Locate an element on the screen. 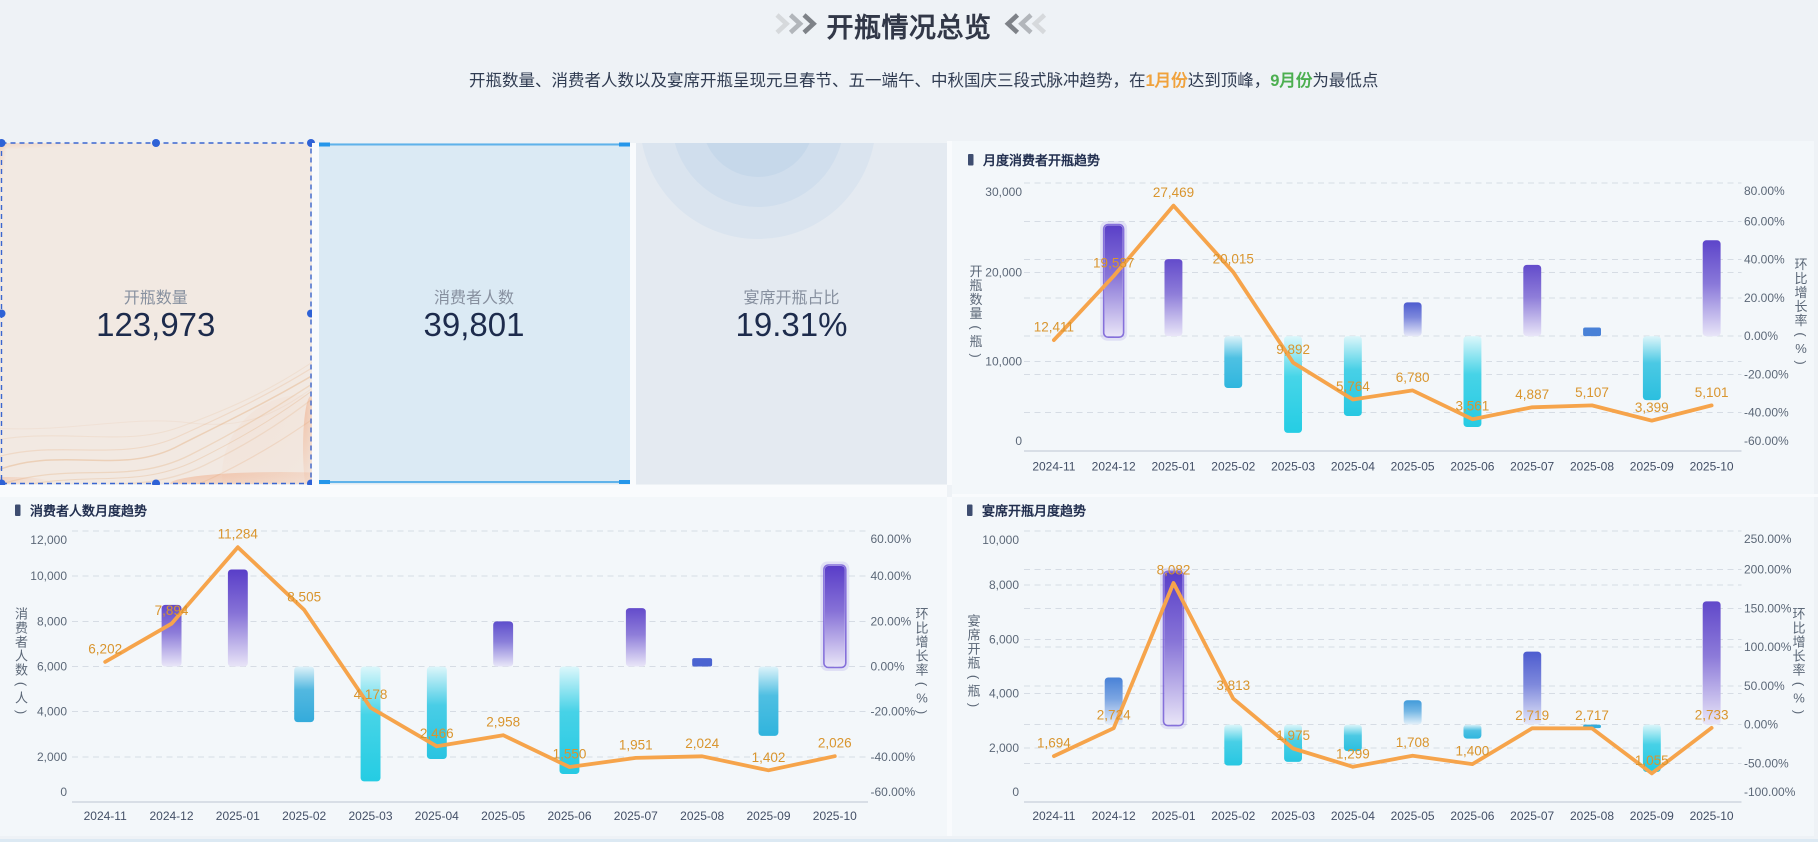 The image size is (1818, 842). svg-text: 2025-10 is located at coordinates (835, 816).